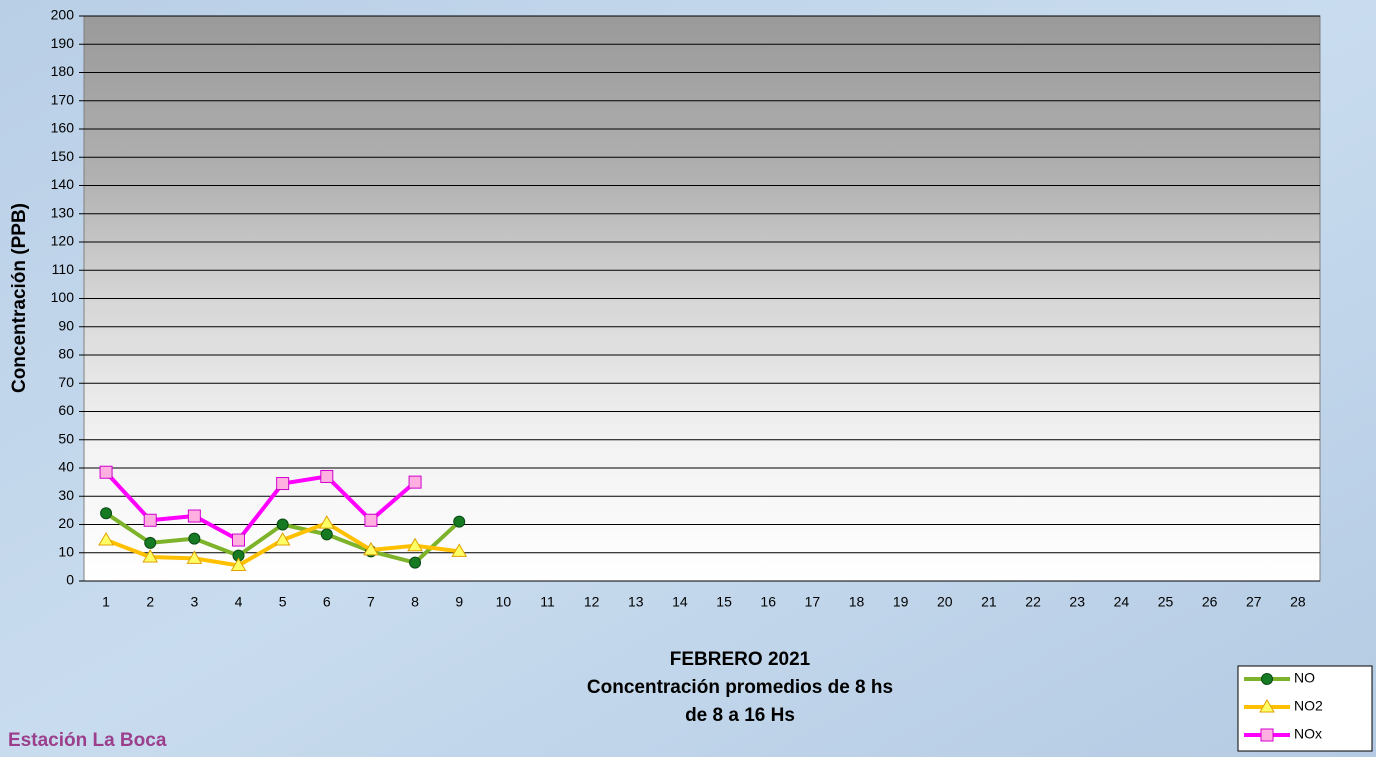  Describe the element at coordinates (1254, 602) in the screenshot. I see `x-tick-label: 27` at that location.